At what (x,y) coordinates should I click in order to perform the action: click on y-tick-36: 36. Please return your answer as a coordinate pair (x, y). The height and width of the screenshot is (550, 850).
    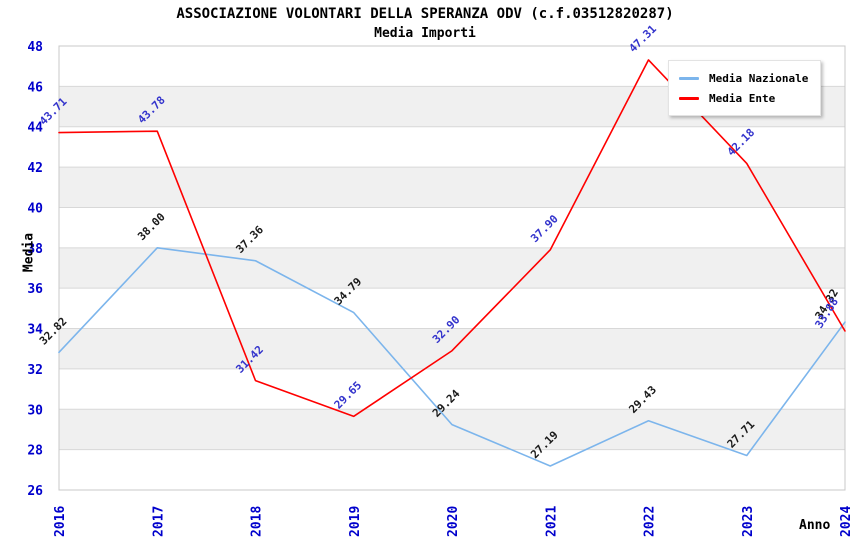
    Looking at the image, I should click on (35, 289).